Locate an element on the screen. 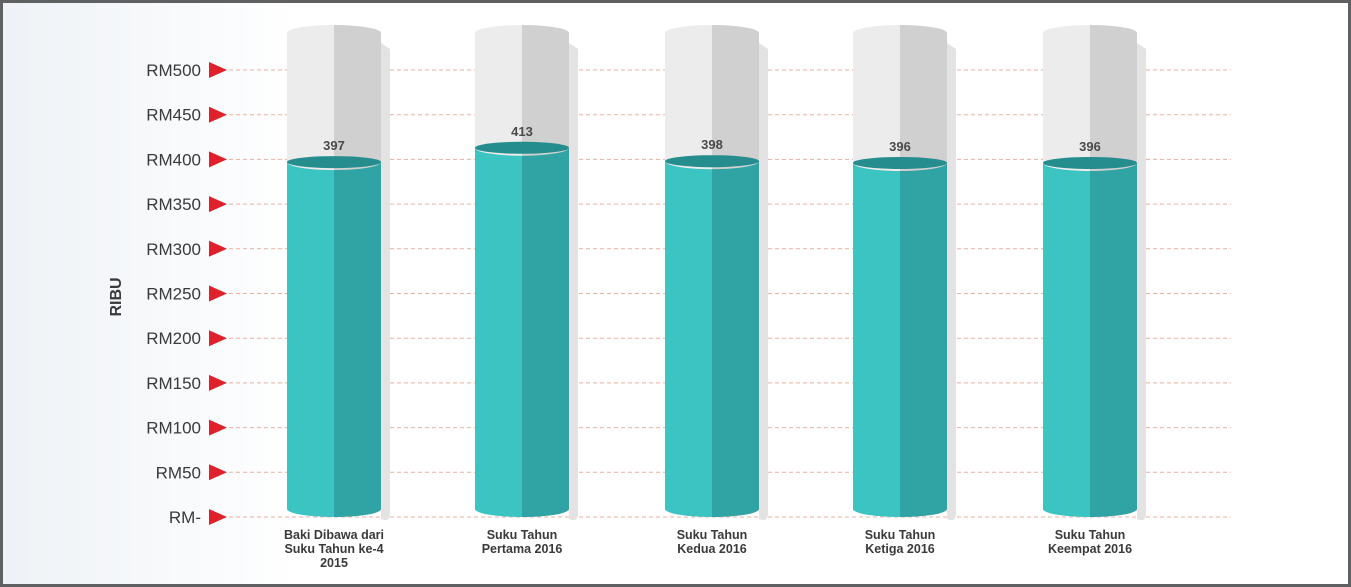 Image resolution: width=1351 pixels, height=587 pixels. x-category-label-line: Suku Tahun ke-4 is located at coordinates (333, 549).